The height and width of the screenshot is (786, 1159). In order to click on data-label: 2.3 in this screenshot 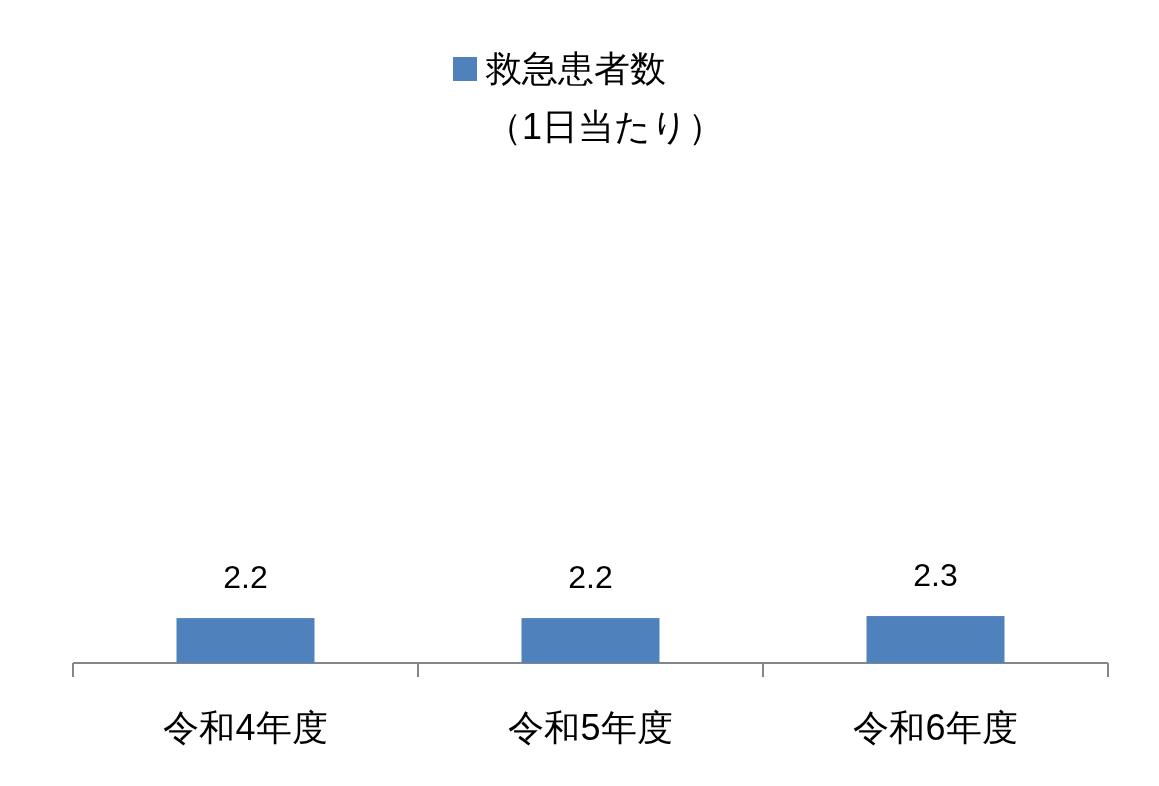, I will do `click(935, 575)`.